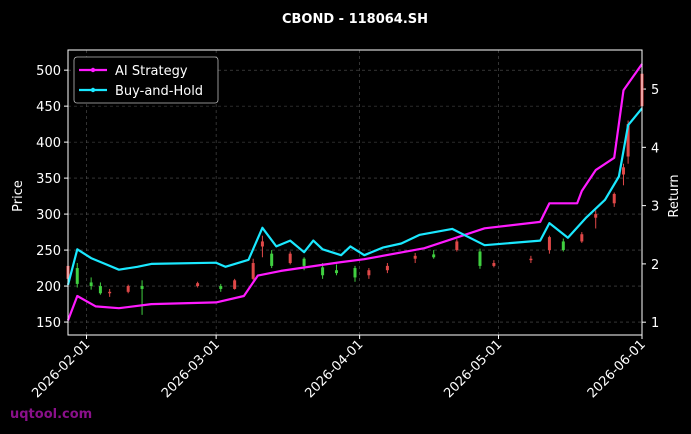 The image size is (691, 434). What do you see at coordinates (674, 195) in the screenshot?
I see `y2-axis-label: Return` at bounding box center [674, 195].